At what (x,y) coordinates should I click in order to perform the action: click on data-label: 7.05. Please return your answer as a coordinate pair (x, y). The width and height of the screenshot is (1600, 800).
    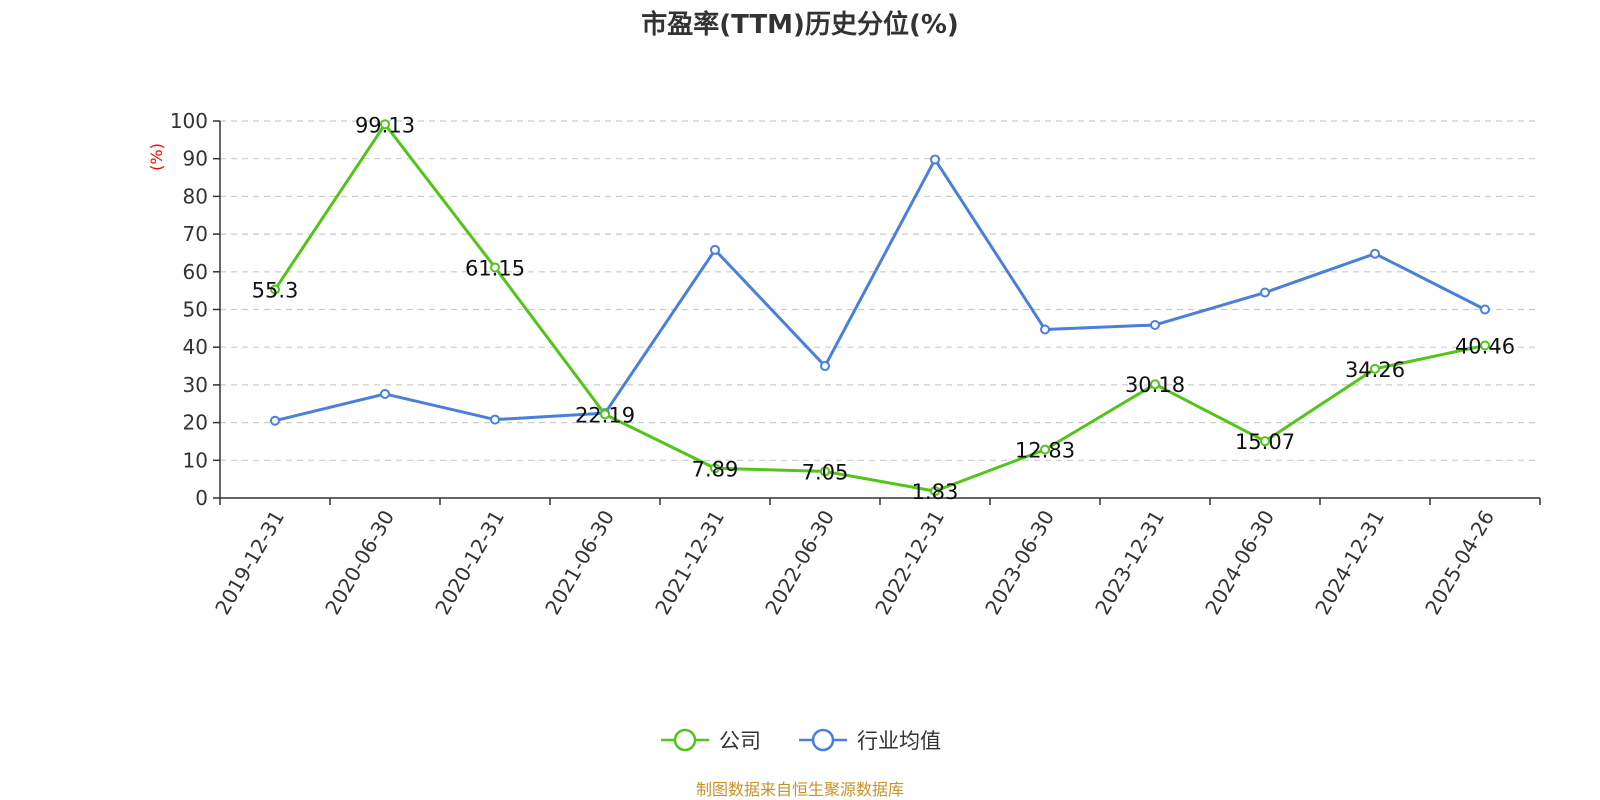
    Looking at the image, I should click on (825, 472).